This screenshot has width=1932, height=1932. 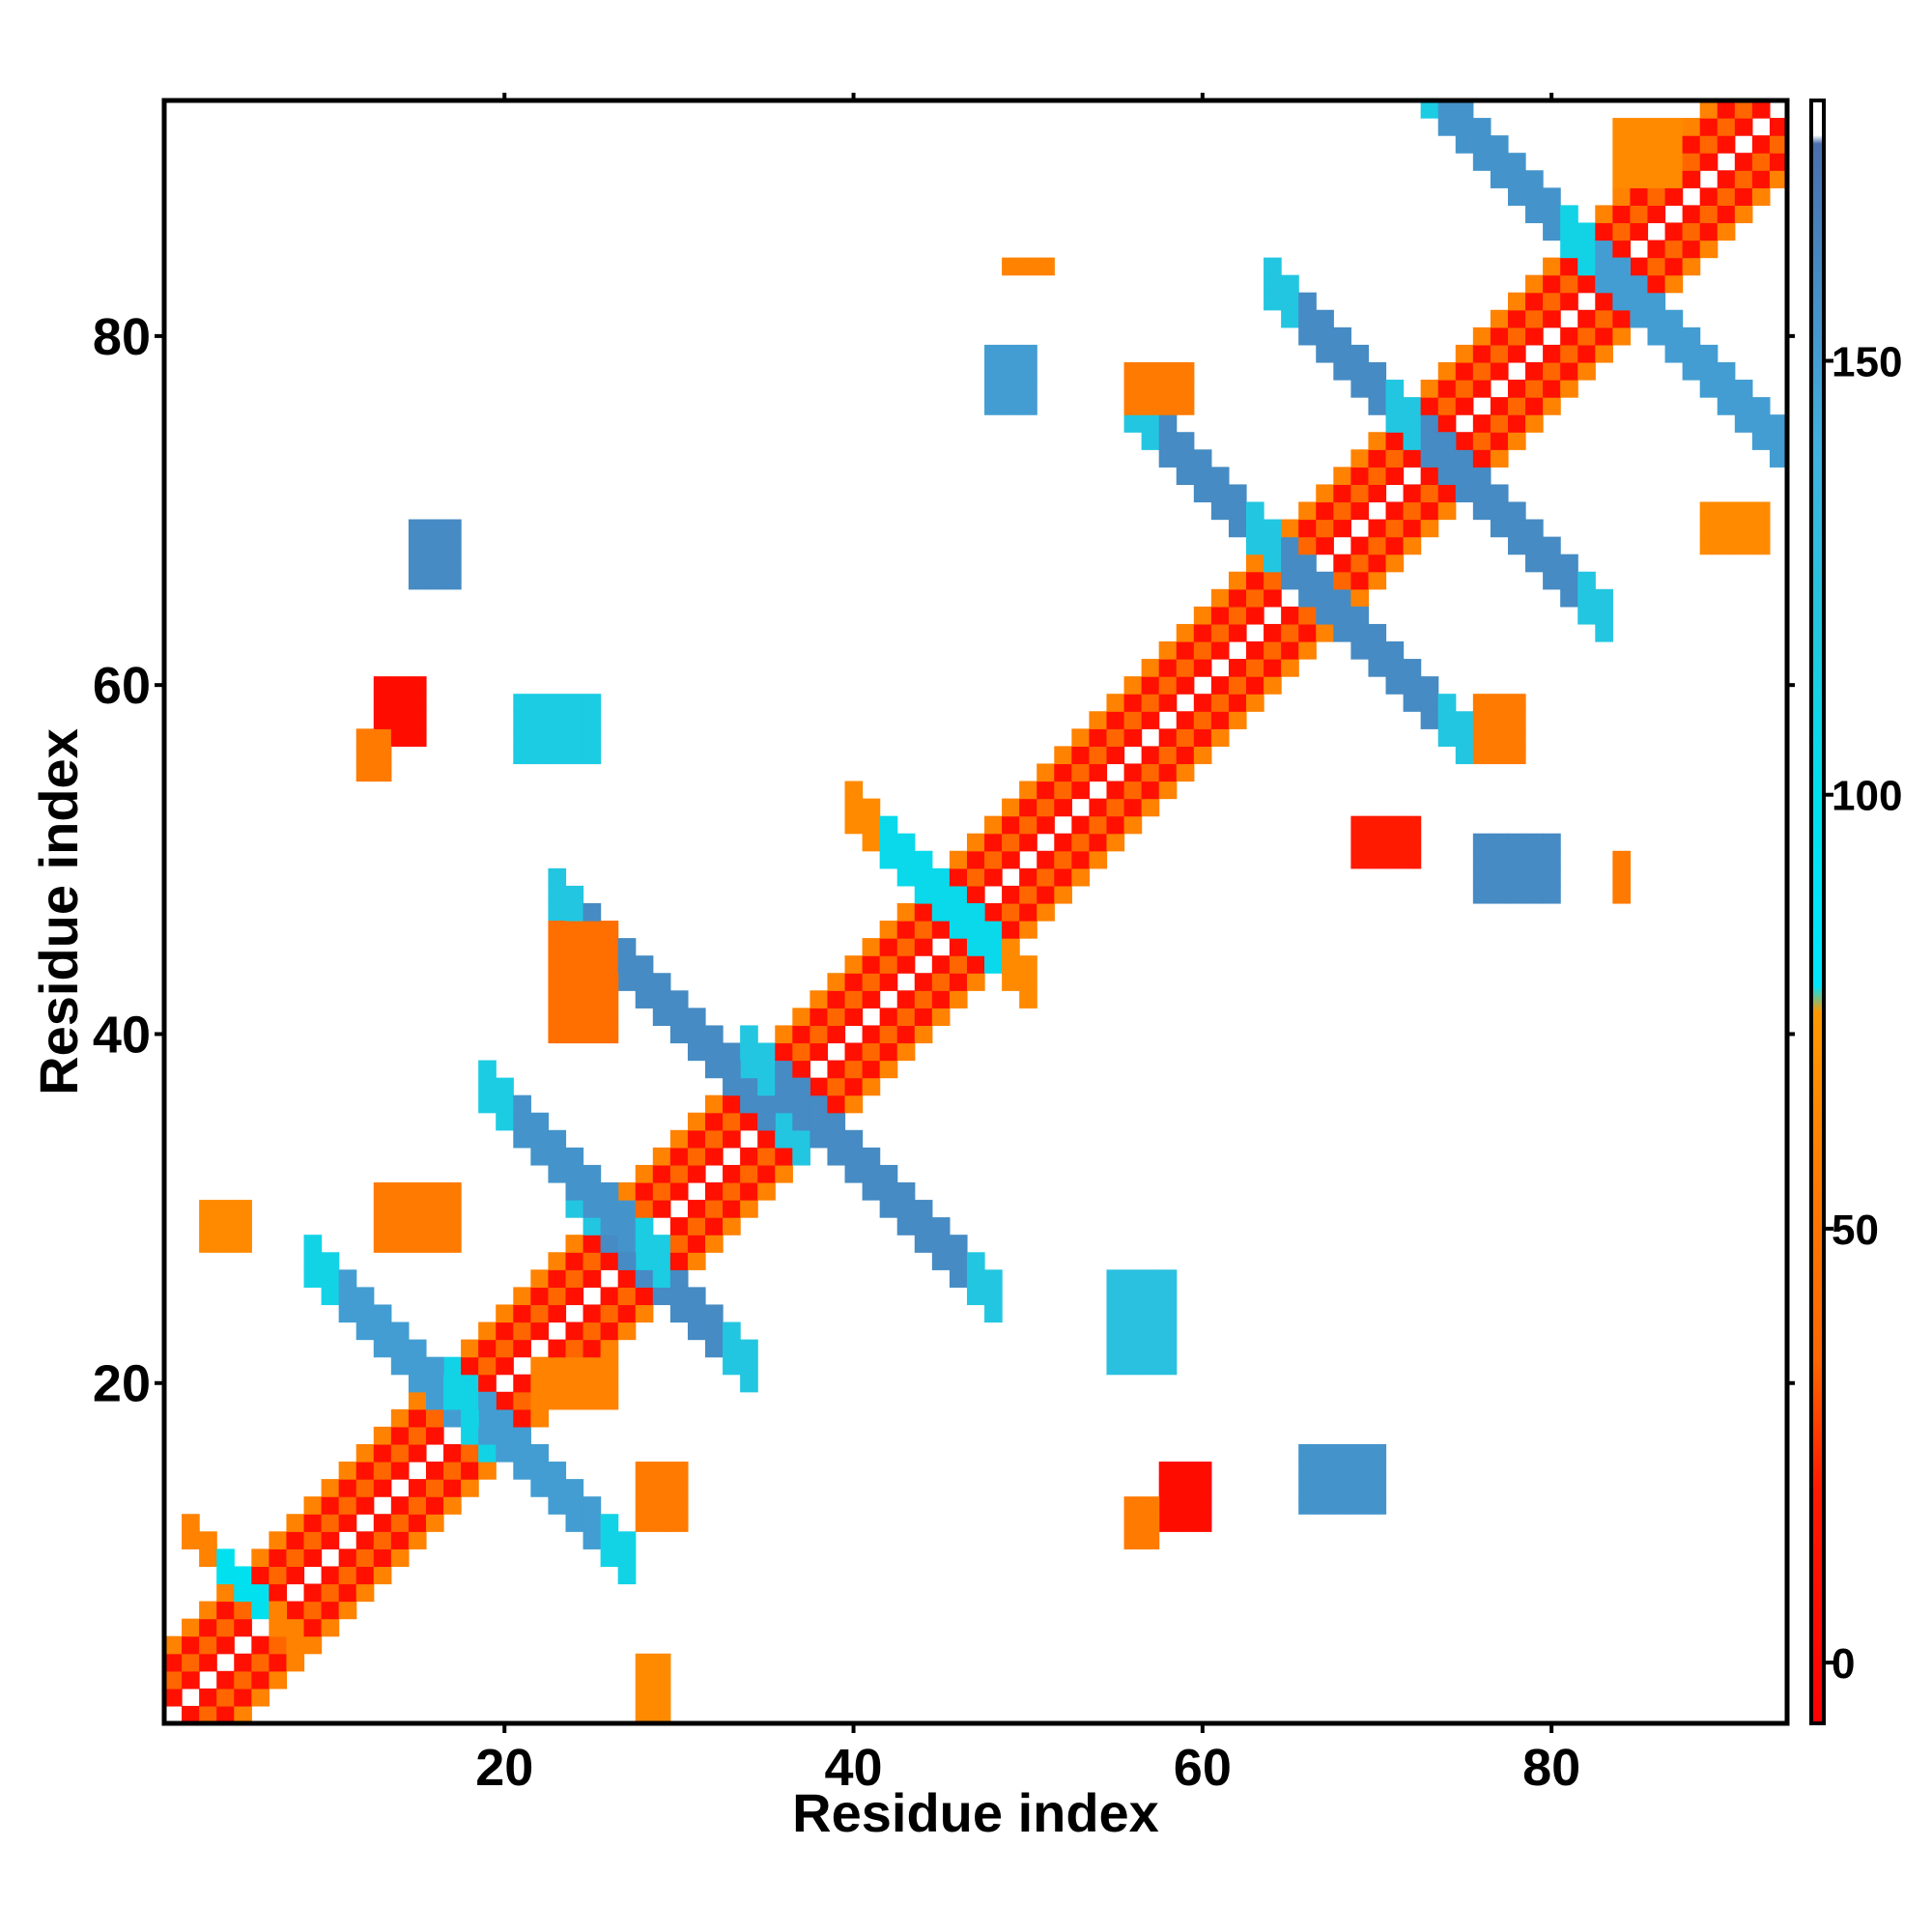 What do you see at coordinates (1867, 796) in the screenshot?
I see `colorbar-tick-label: 100` at bounding box center [1867, 796].